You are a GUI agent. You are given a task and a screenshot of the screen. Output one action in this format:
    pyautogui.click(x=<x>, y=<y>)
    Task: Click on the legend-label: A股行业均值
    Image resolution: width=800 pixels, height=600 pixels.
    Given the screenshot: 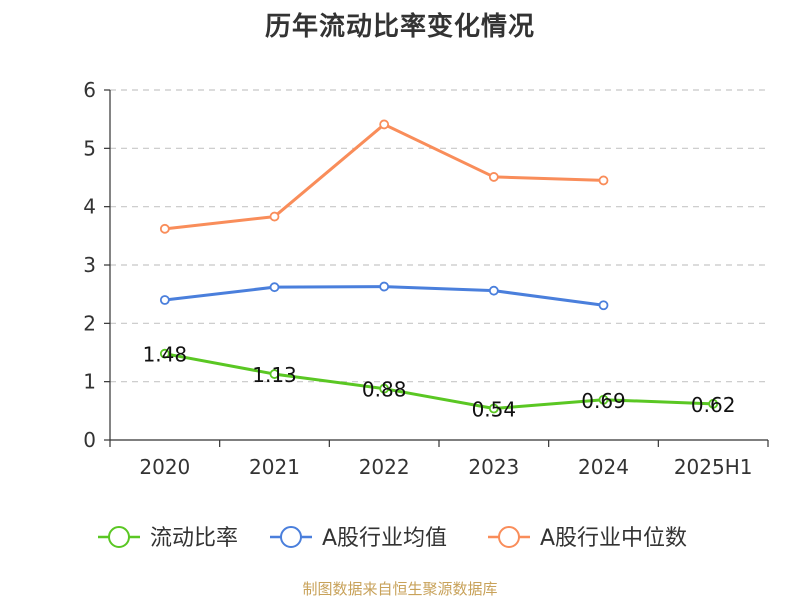 What is the action you would take?
    pyautogui.click(x=384, y=538)
    